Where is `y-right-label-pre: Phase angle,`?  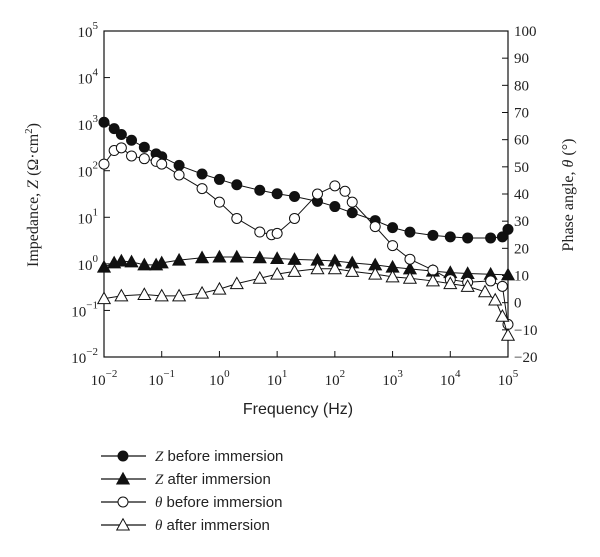 y-right-label-pre: Phase angle, is located at coordinates (568, 209).